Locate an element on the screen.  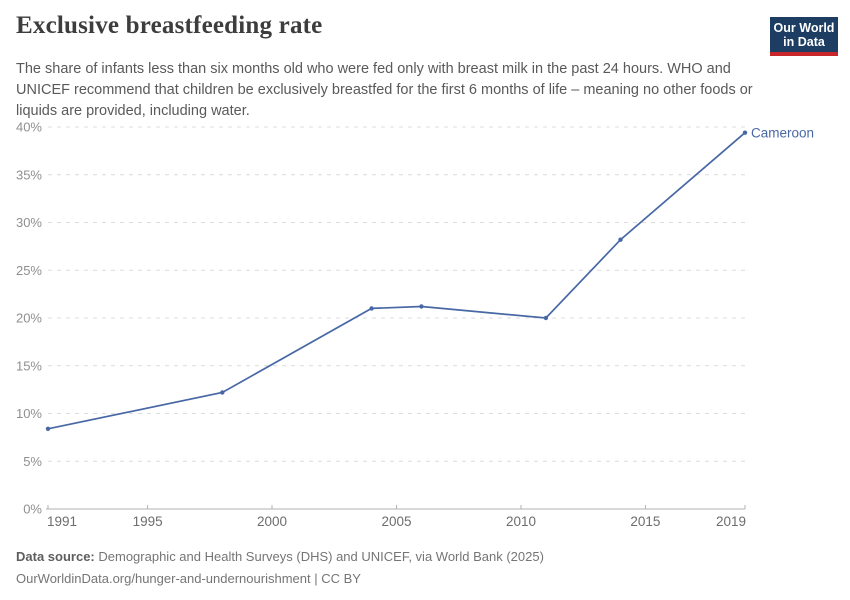
x-tick-label: 2015 is located at coordinates (645, 521).